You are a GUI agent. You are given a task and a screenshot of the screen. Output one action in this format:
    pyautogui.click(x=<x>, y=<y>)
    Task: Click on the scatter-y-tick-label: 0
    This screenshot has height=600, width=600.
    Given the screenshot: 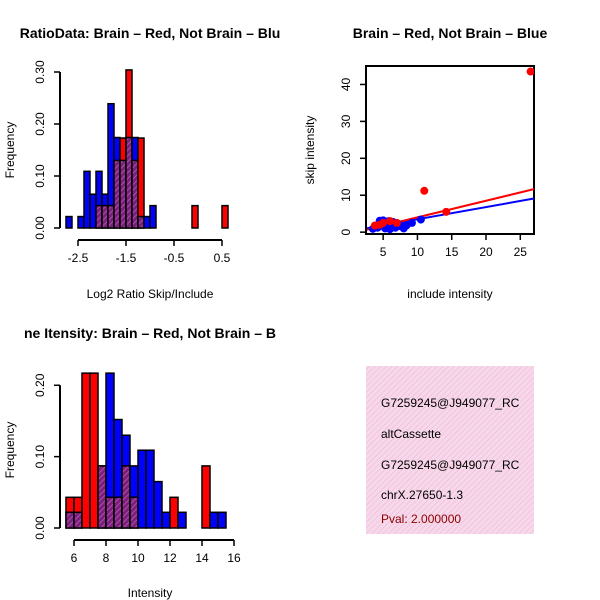 What is the action you would take?
    pyautogui.click(x=346, y=231)
    